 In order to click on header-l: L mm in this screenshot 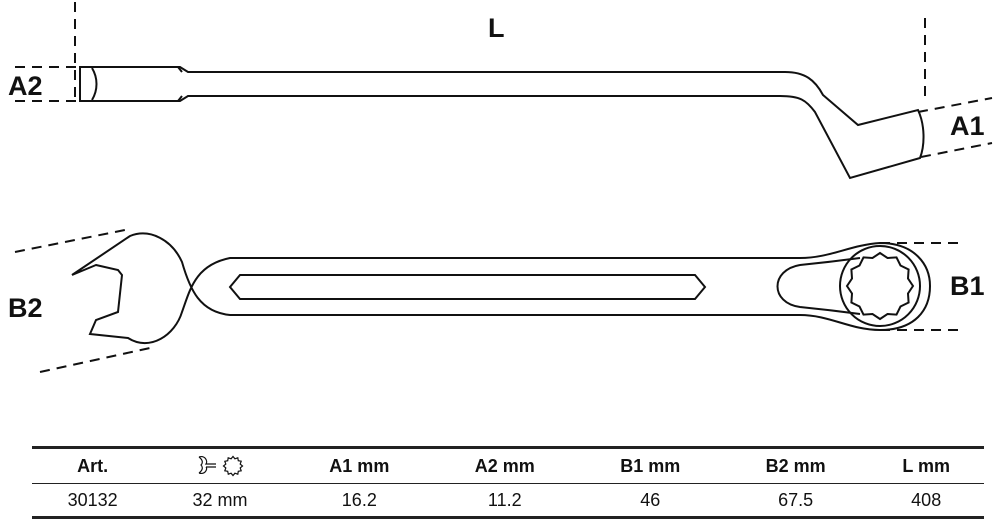, I will do `click(926, 465)`.